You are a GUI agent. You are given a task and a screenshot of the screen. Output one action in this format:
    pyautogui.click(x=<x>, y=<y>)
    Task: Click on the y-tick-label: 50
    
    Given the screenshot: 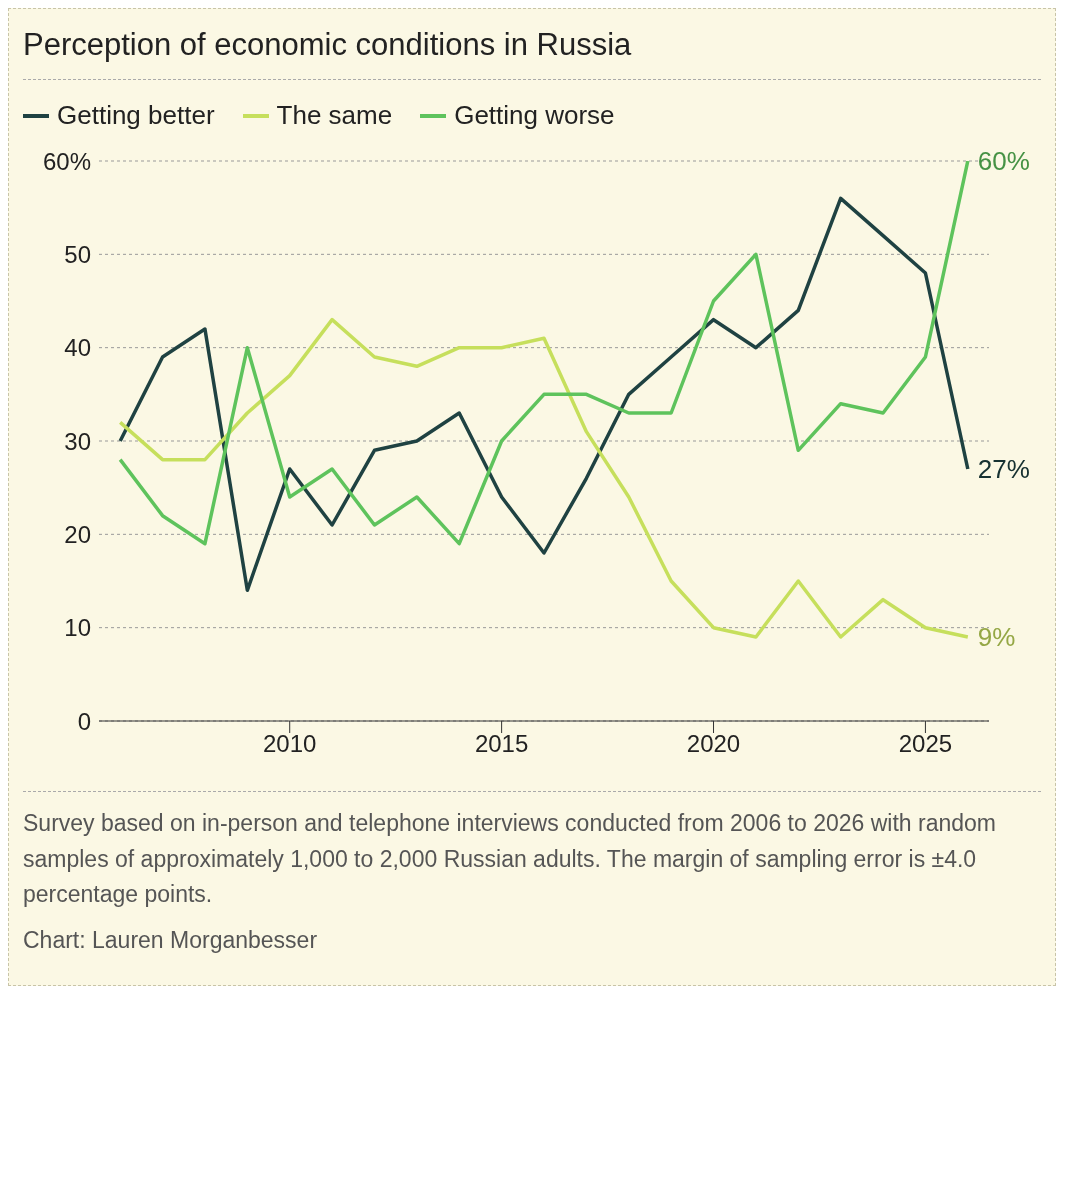 What is the action you would take?
    pyautogui.click(x=77, y=254)
    